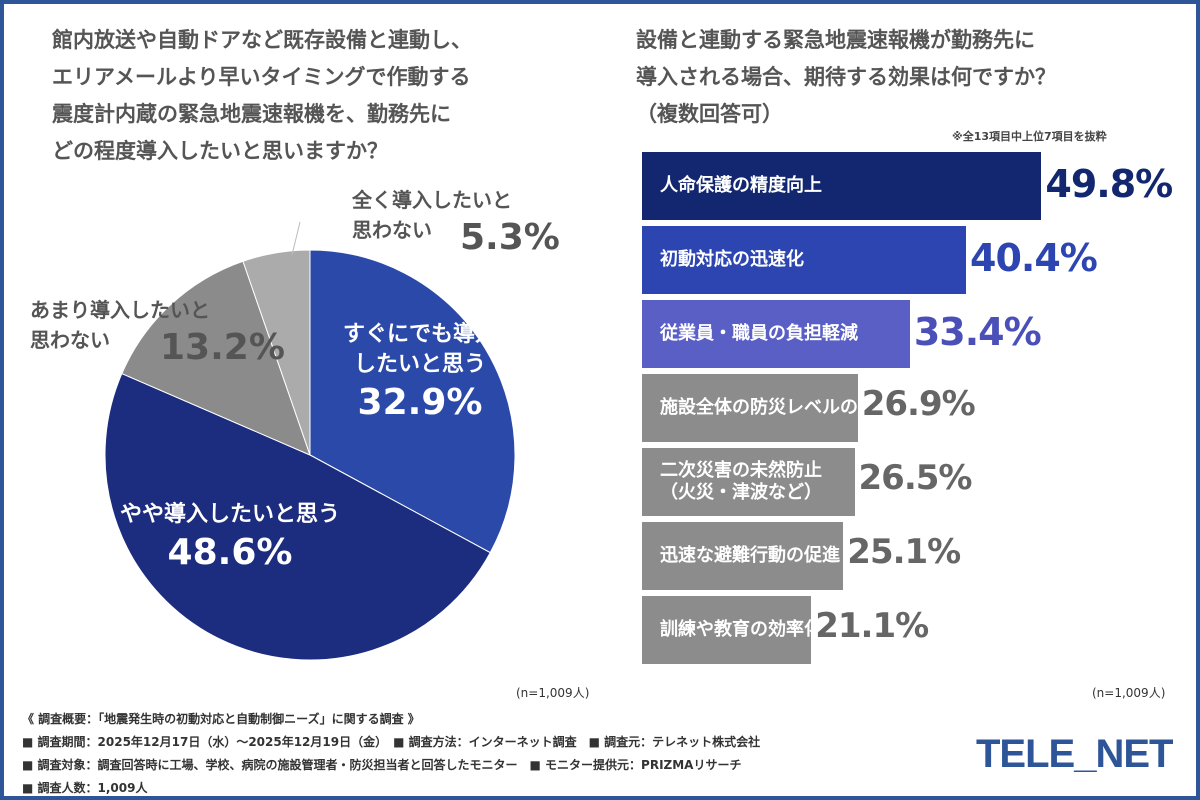  I want to click on telenet-logo: TELE_NET, so click(1074, 754).